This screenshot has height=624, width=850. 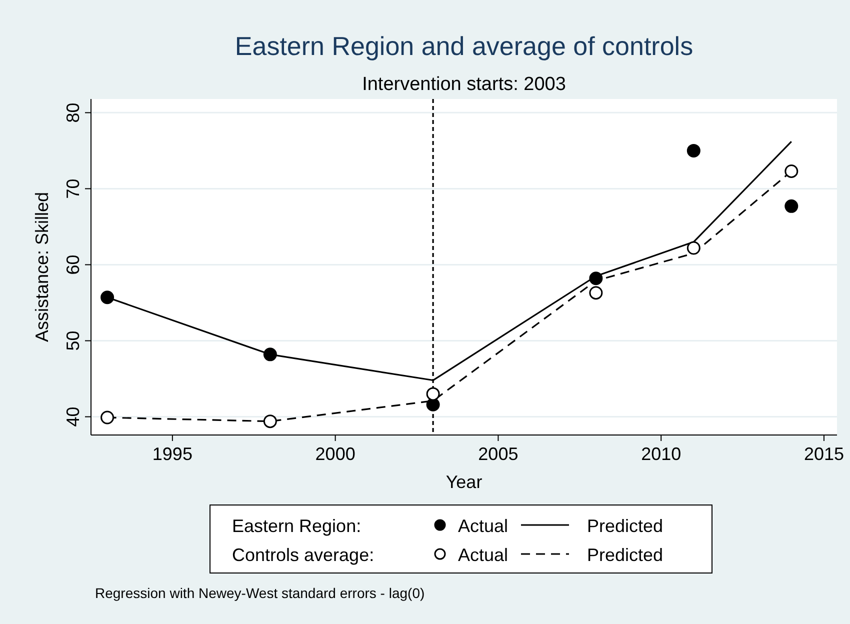 What do you see at coordinates (73, 416) in the screenshot?
I see `y-tick-label: 40` at bounding box center [73, 416].